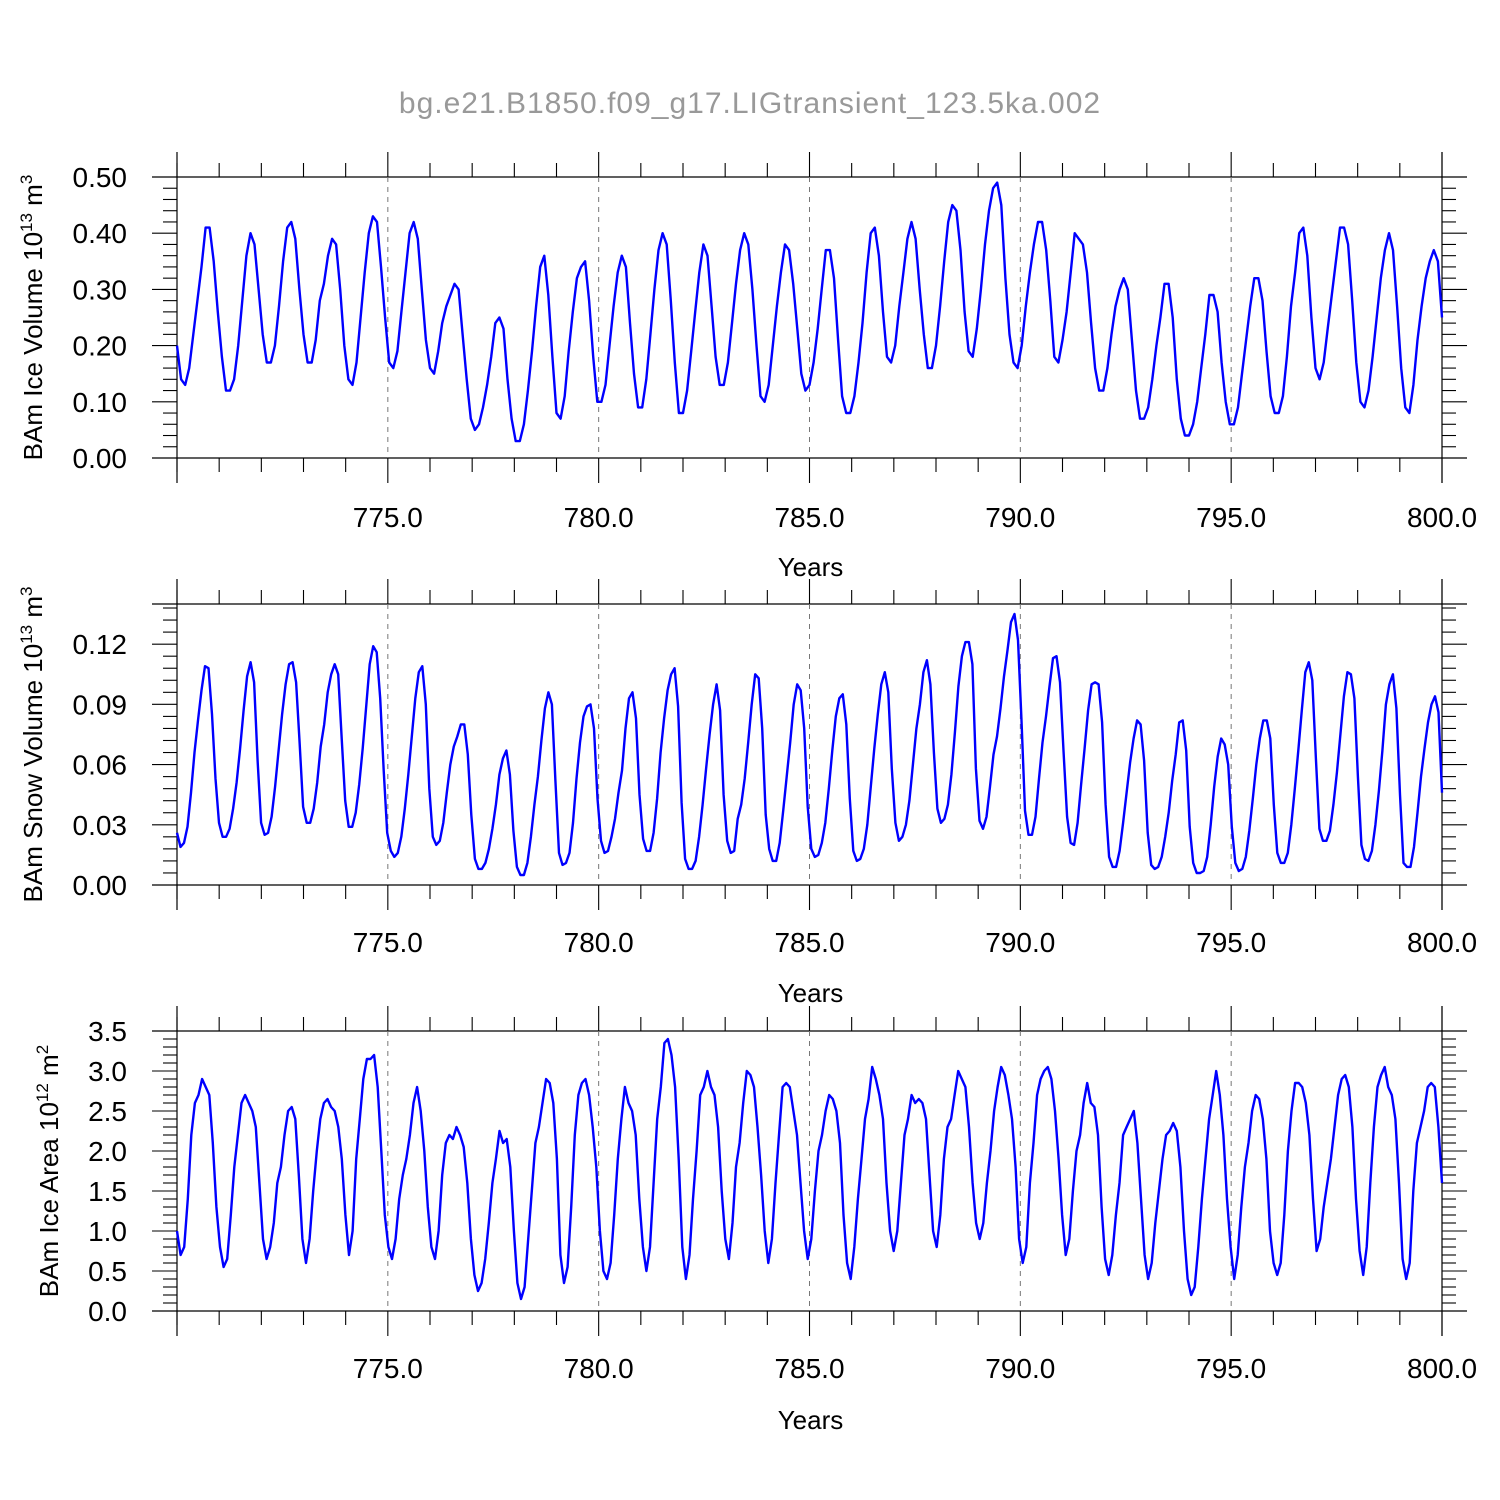 The height and width of the screenshot is (1500, 1500). I want to click on y-tick-label: 0.09, so click(100, 704).